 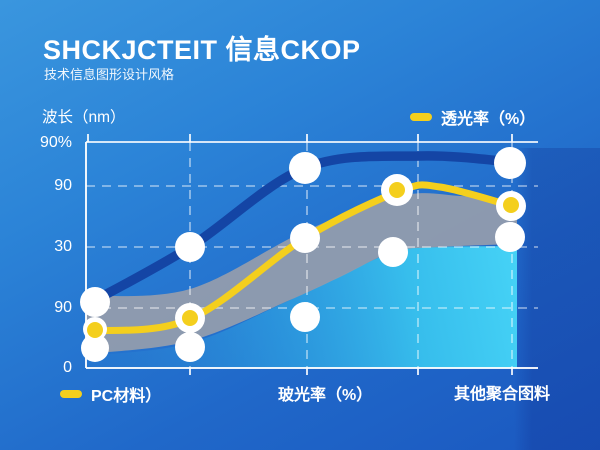 What do you see at coordinates (63, 307) in the screenshot?
I see `y-tick-90b: 90` at bounding box center [63, 307].